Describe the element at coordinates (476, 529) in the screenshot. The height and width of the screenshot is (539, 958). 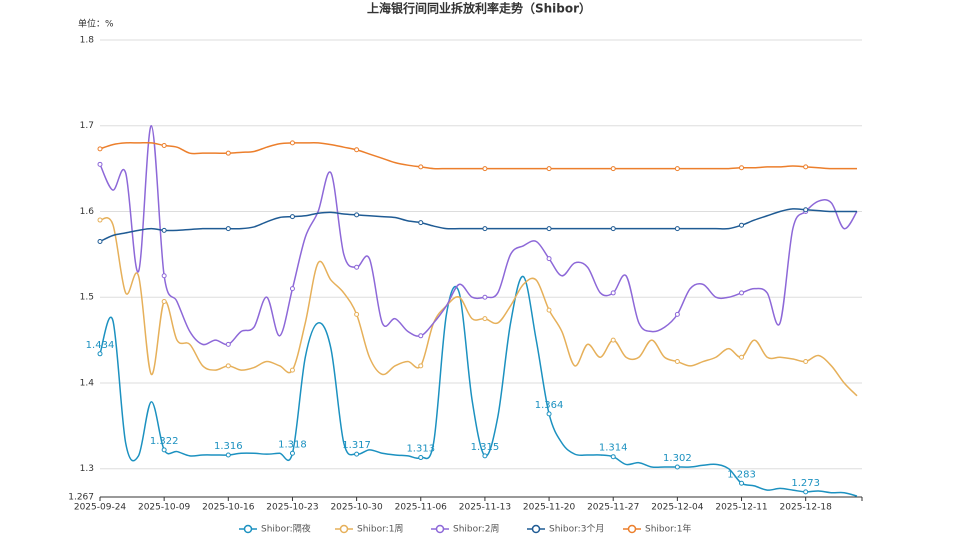
I see `legend-label: Shibor:2周` at that location.